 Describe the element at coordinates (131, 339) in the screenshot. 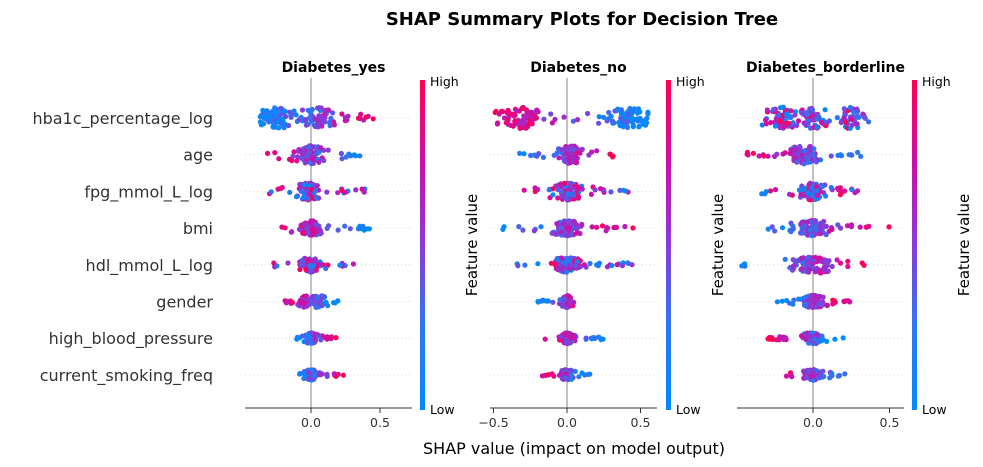

I see `feature-label-high-blood-pressure: high_blood_pressure` at that location.